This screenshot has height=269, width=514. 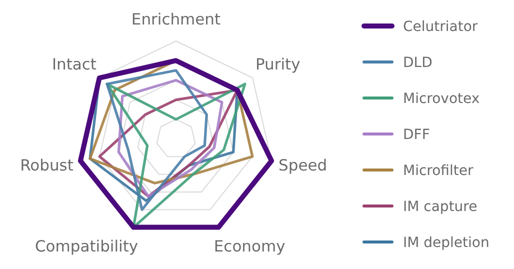 I want to click on legend-label: DLD, so click(x=417, y=63).